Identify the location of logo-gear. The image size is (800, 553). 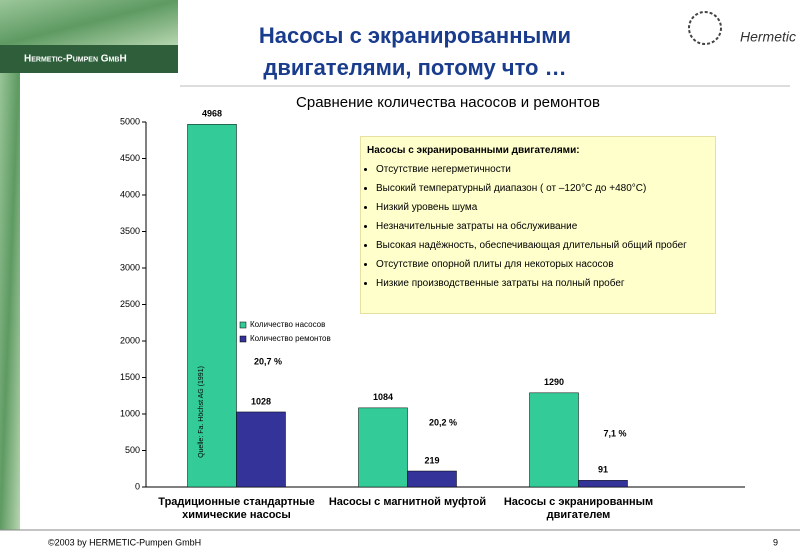
(705, 28).